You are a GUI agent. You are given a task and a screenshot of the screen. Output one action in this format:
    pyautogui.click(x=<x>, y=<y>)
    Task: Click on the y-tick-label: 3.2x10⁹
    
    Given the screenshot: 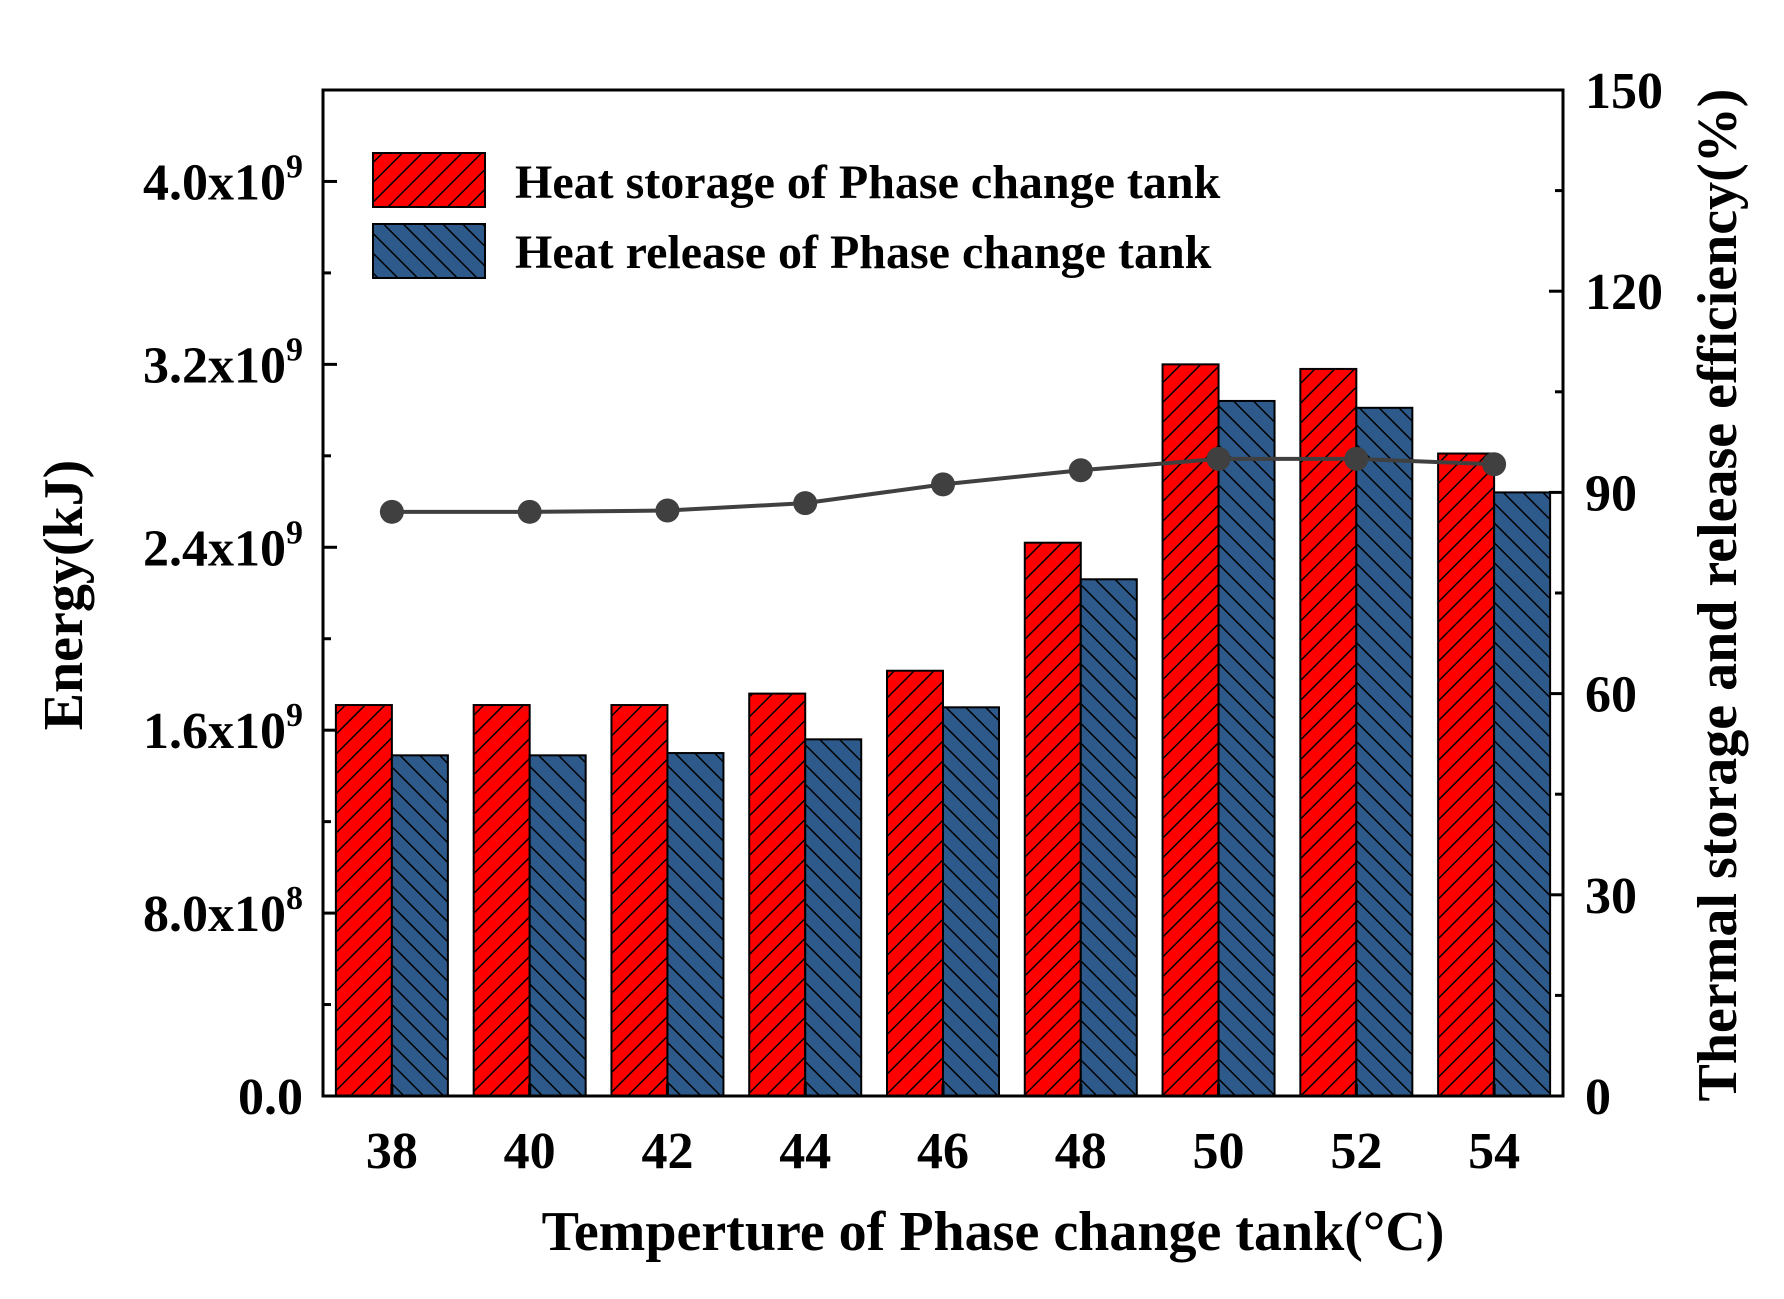 What is the action you would take?
    pyautogui.click(x=223, y=362)
    